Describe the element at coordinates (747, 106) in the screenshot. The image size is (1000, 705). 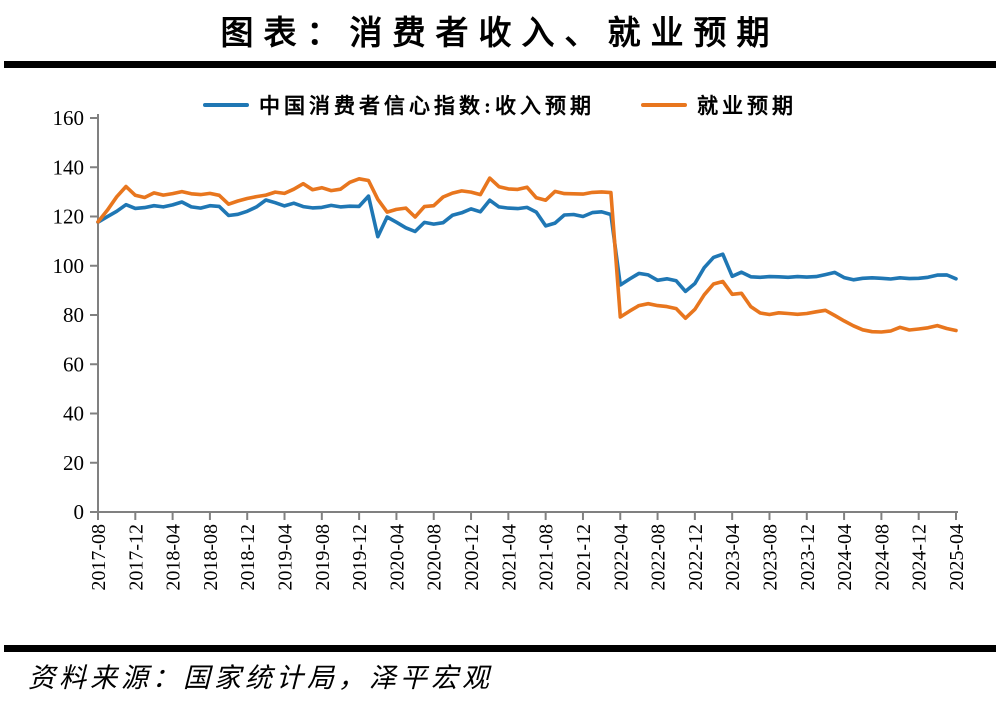
I see `legend-label-employment: 就业预期` at that location.